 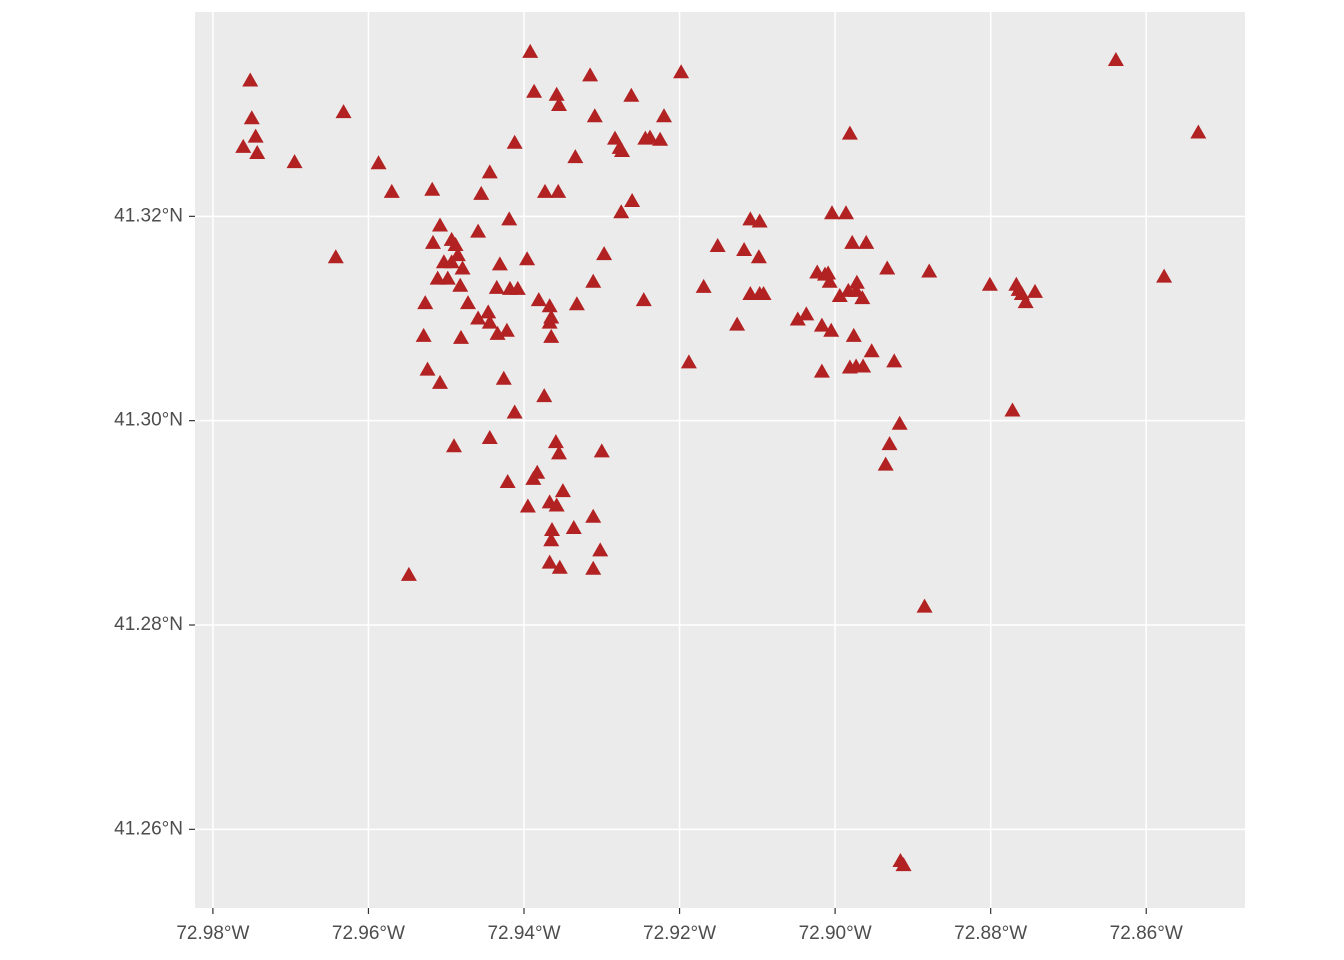 I want to click on x-tick-label: 72.96°W, so click(x=368, y=933).